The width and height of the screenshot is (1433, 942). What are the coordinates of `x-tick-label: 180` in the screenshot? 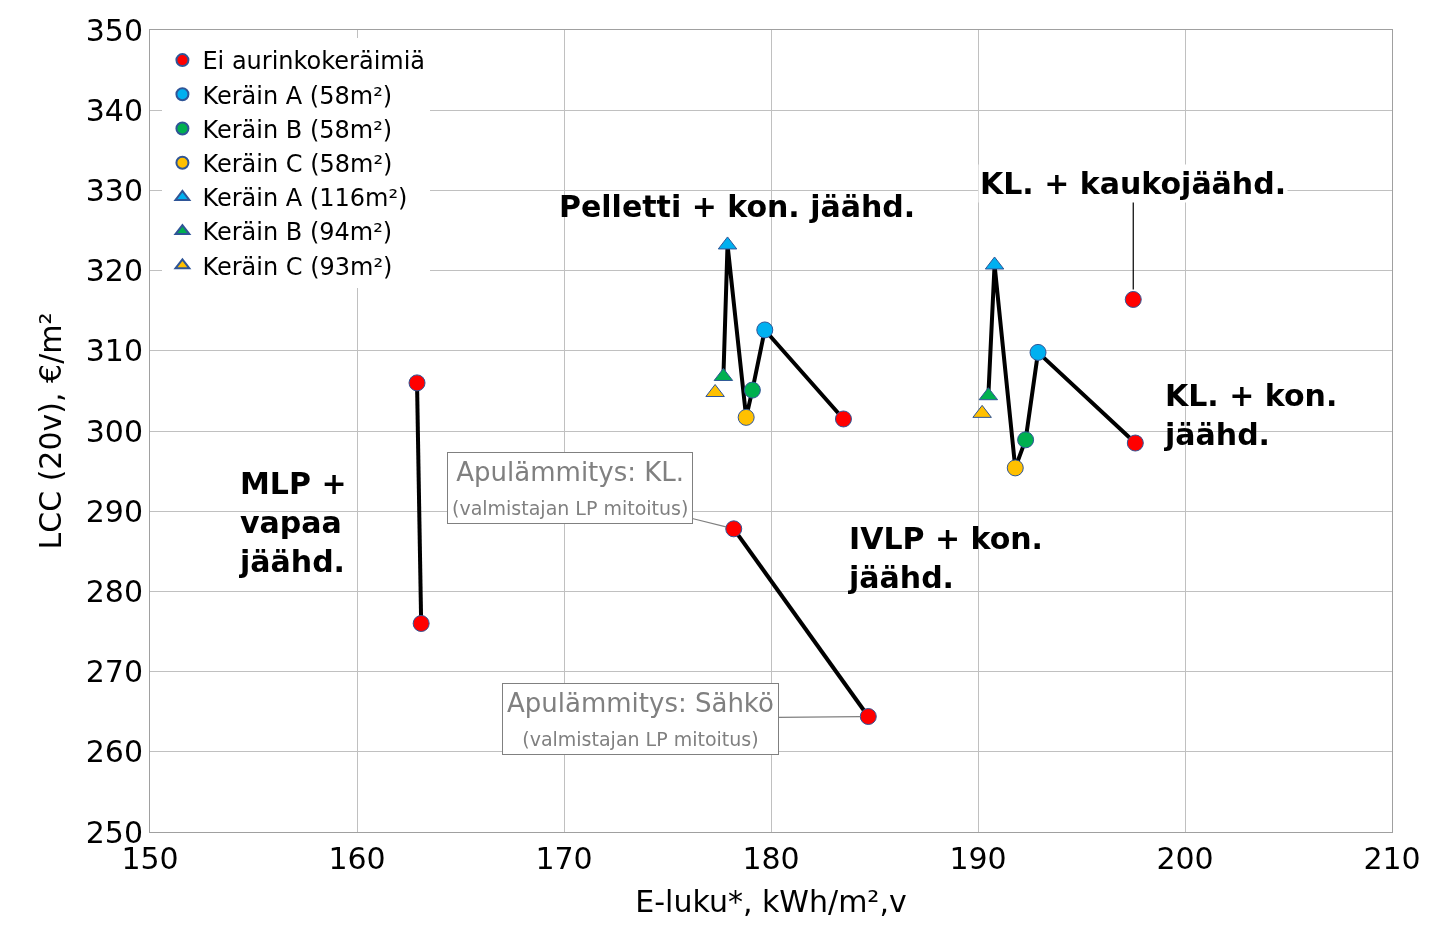 It's located at (771, 858).